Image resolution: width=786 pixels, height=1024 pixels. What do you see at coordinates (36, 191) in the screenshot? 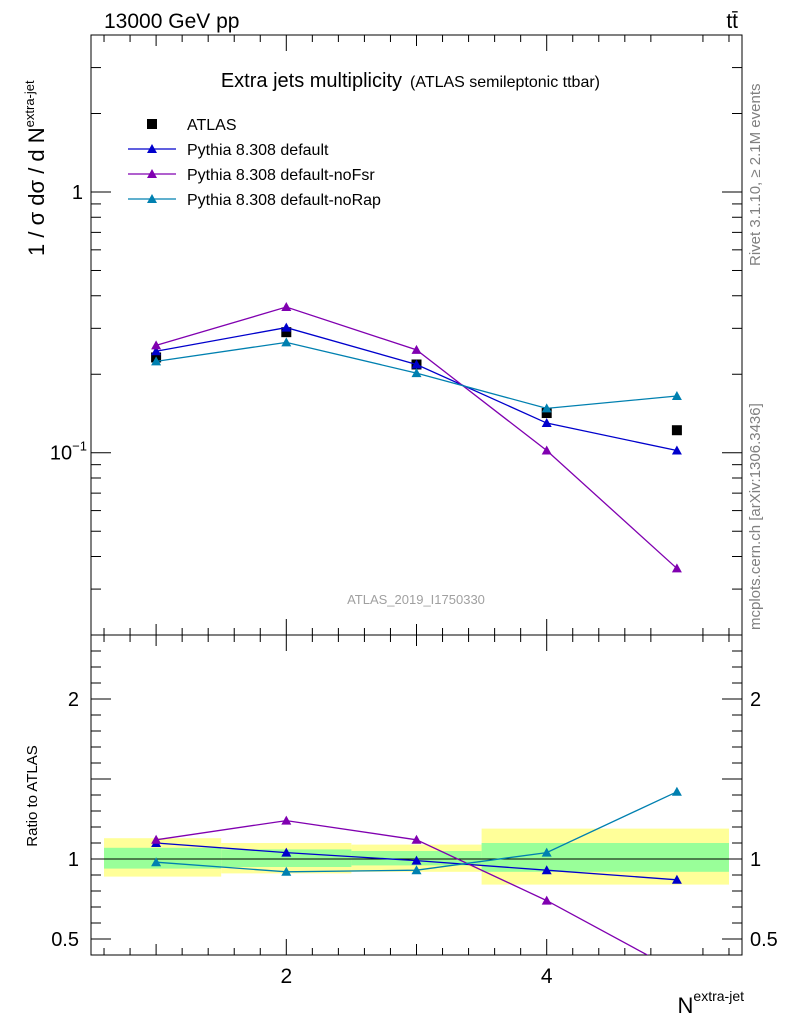
I see `main-y-axis-label-text: 1 / σ dσ / d N` at bounding box center [36, 191].